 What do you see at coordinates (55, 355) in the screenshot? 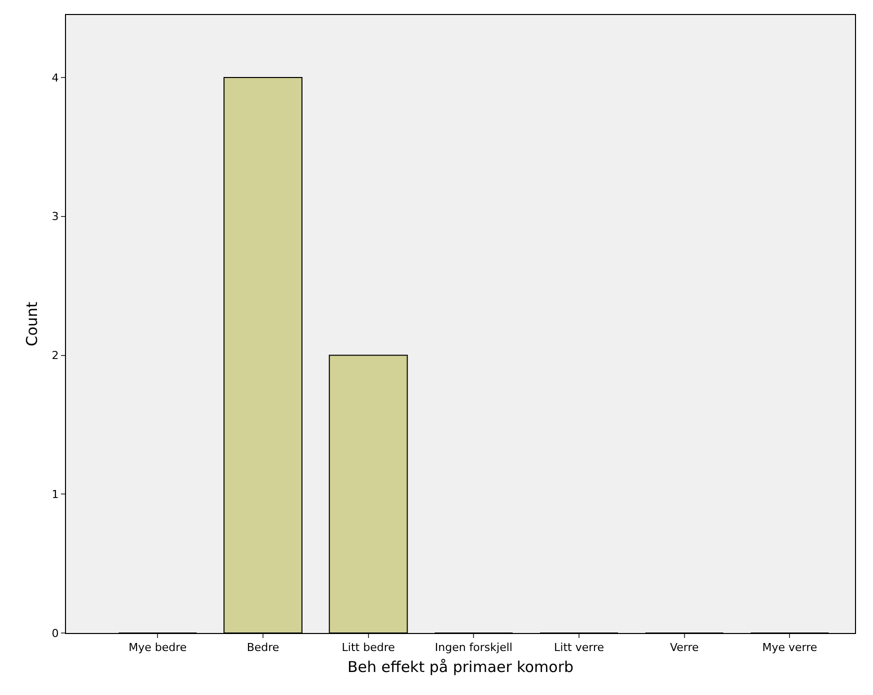
I see `y-tick-label: 2` at bounding box center [55, 355].